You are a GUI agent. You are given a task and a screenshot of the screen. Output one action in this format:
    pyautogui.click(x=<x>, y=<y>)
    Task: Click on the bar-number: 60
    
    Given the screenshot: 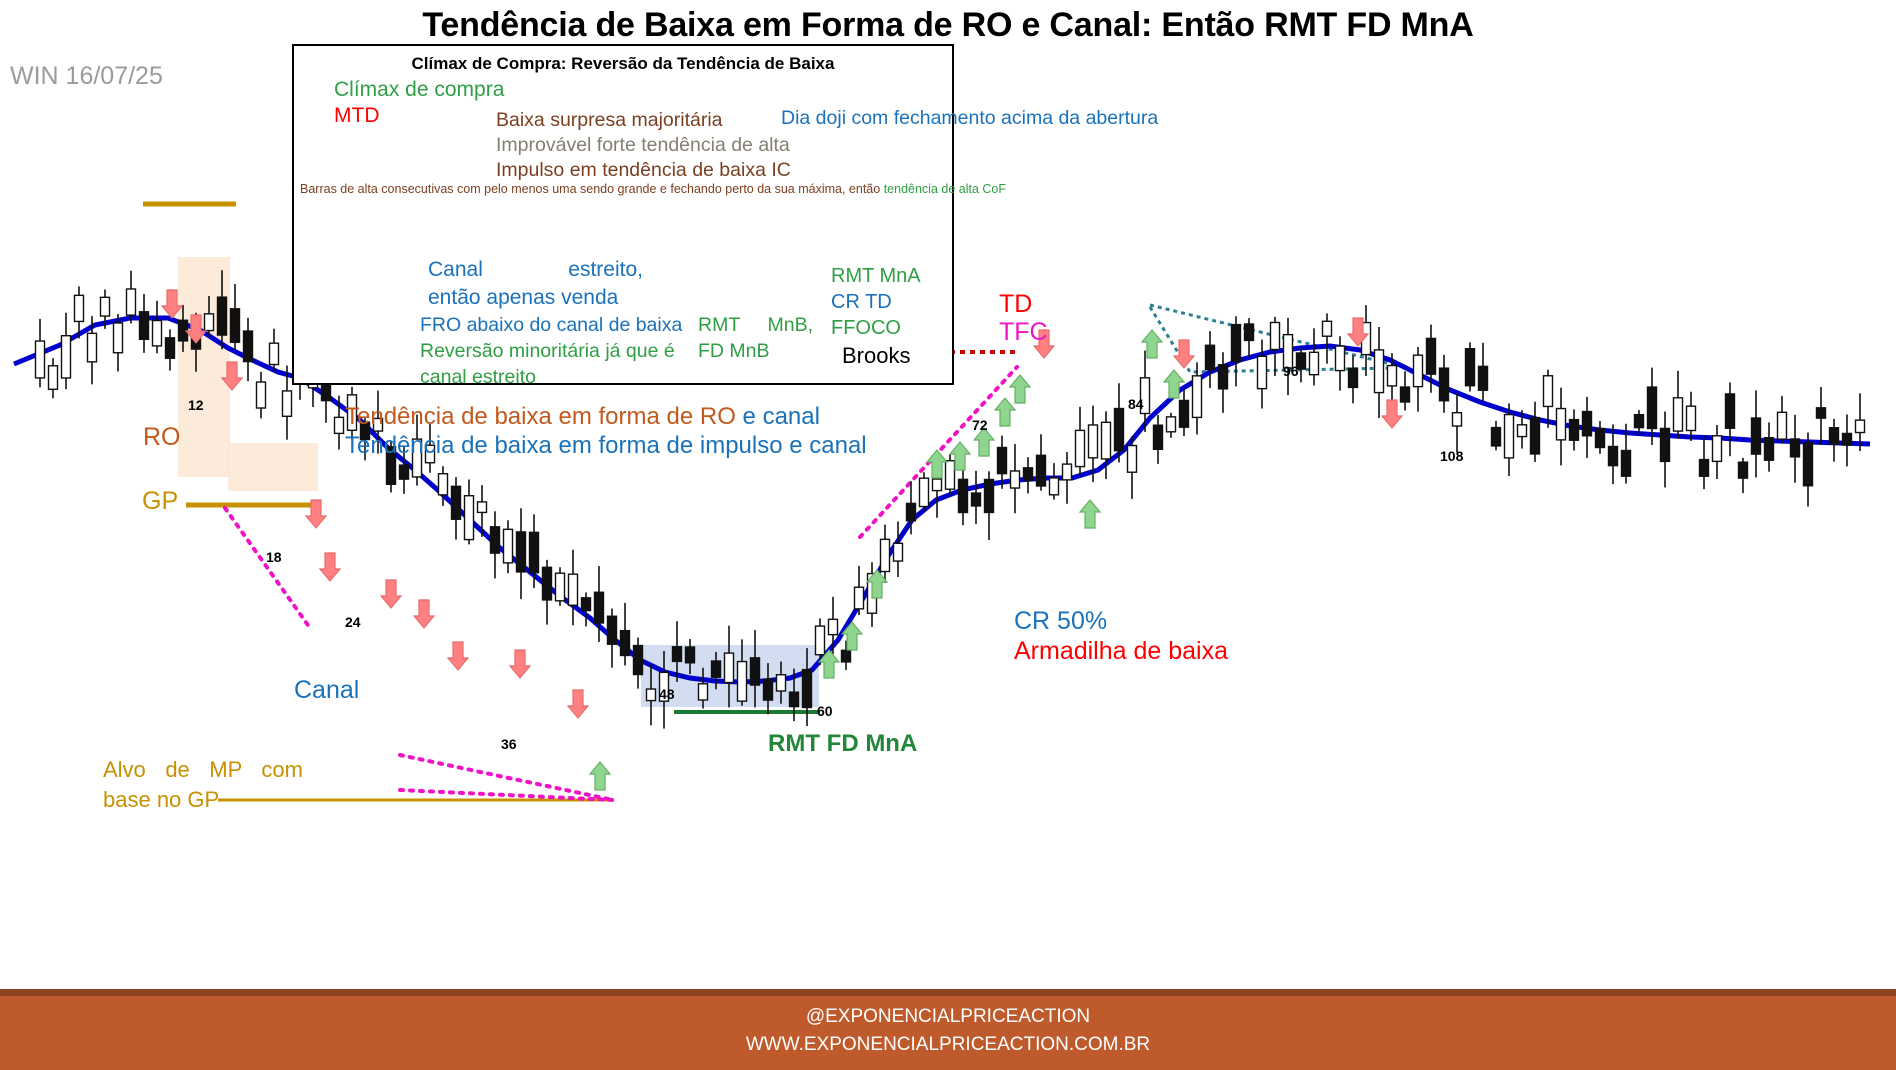 What is the action you would take?
    pyautogui.click(x=825, y=711)
    